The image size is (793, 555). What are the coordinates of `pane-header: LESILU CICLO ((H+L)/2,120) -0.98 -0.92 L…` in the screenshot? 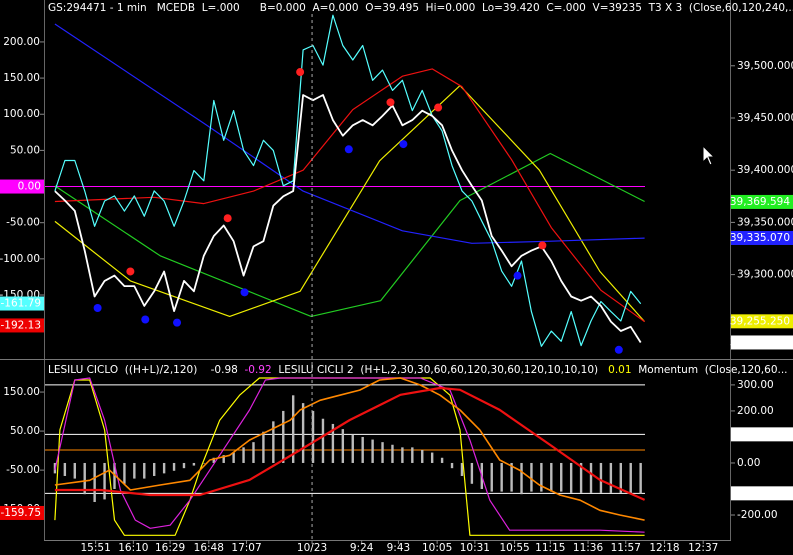 It's located at (418, 370).